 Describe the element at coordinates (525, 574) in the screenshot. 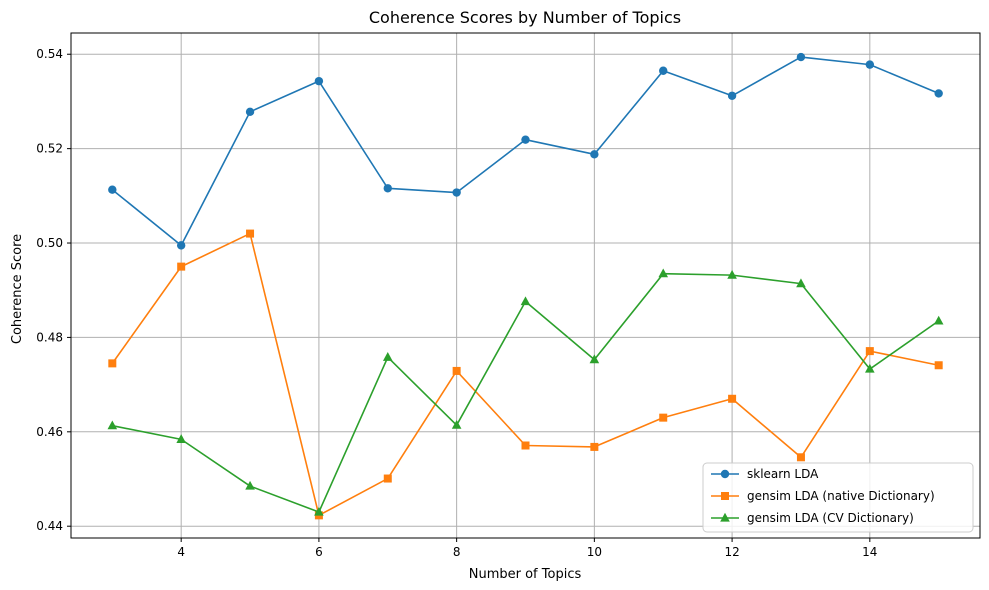

I see `x-axis-label: Number of Topics` at that location.